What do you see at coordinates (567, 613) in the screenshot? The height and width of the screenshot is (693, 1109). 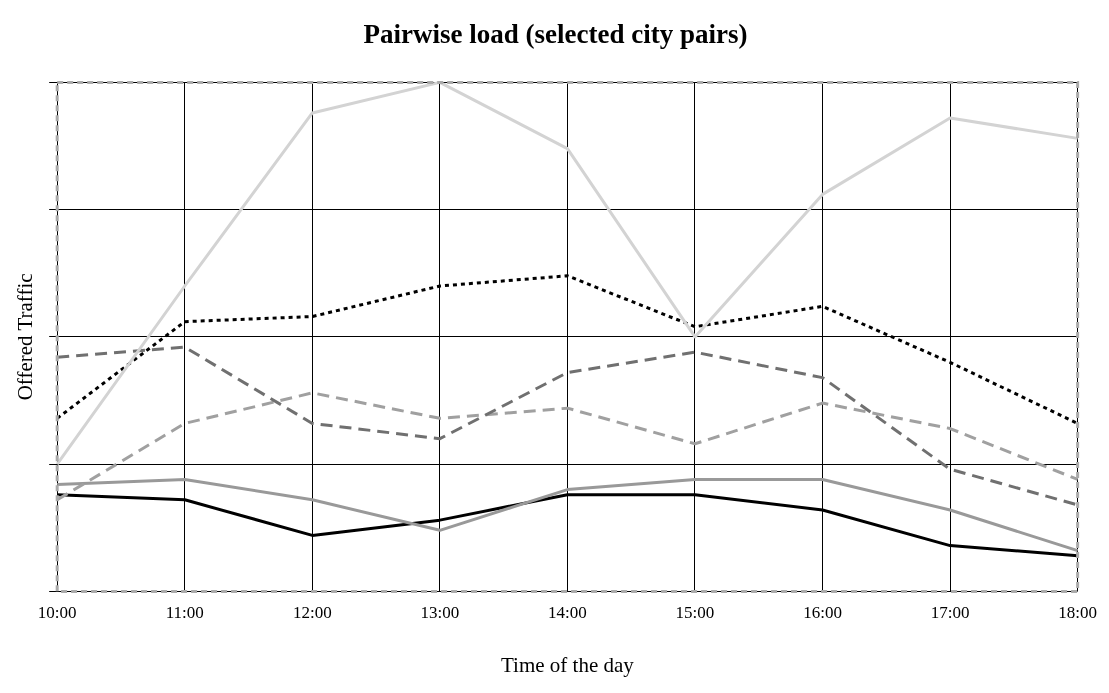 I see `x-tick-label: 14:00` at bounding box center [567, 613].